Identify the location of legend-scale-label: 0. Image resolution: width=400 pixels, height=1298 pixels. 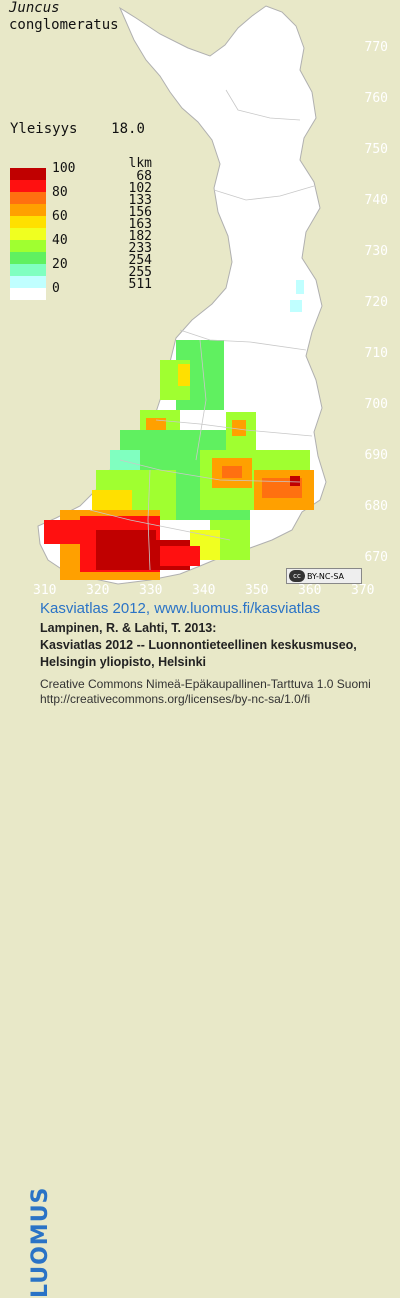
(56, 288).